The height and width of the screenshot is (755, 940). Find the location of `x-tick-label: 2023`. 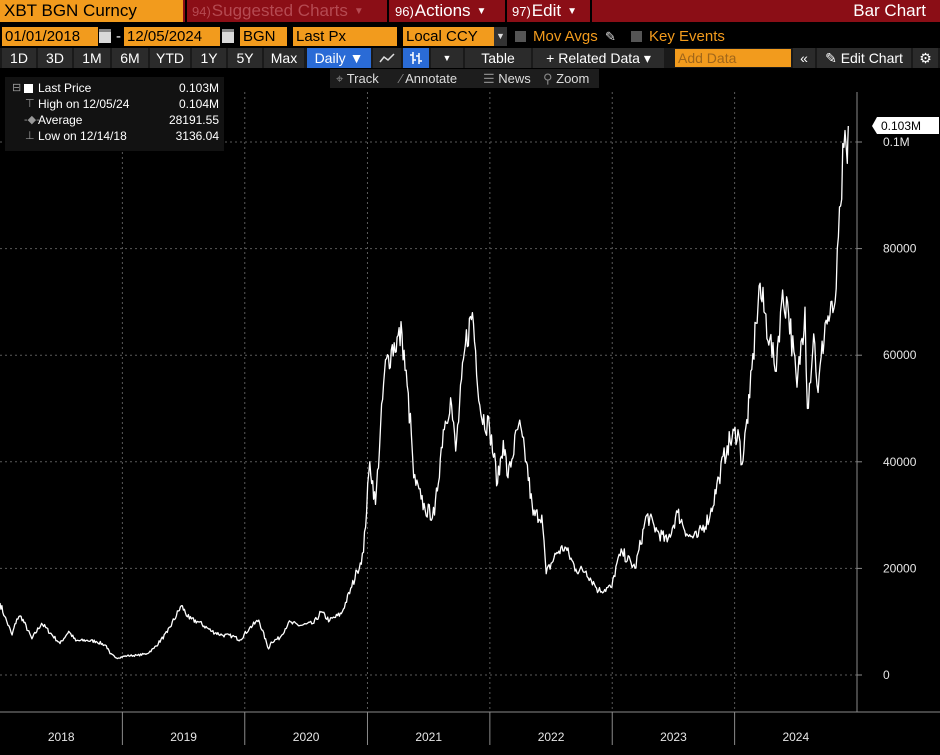

x-tick-label: 2023 is located at coordinates (673, 737).